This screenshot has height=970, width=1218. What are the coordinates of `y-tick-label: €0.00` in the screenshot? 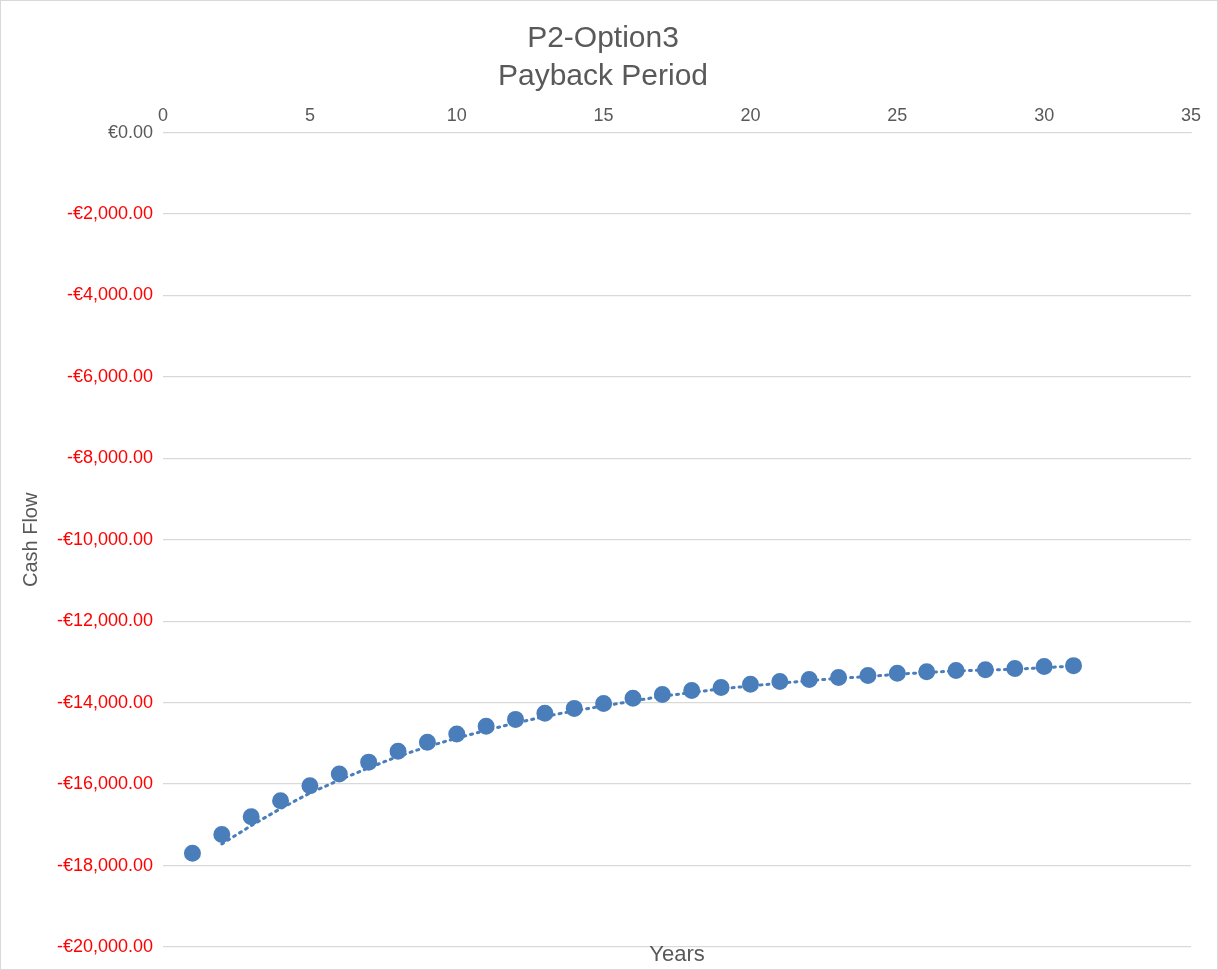 It's located at (131, 131).